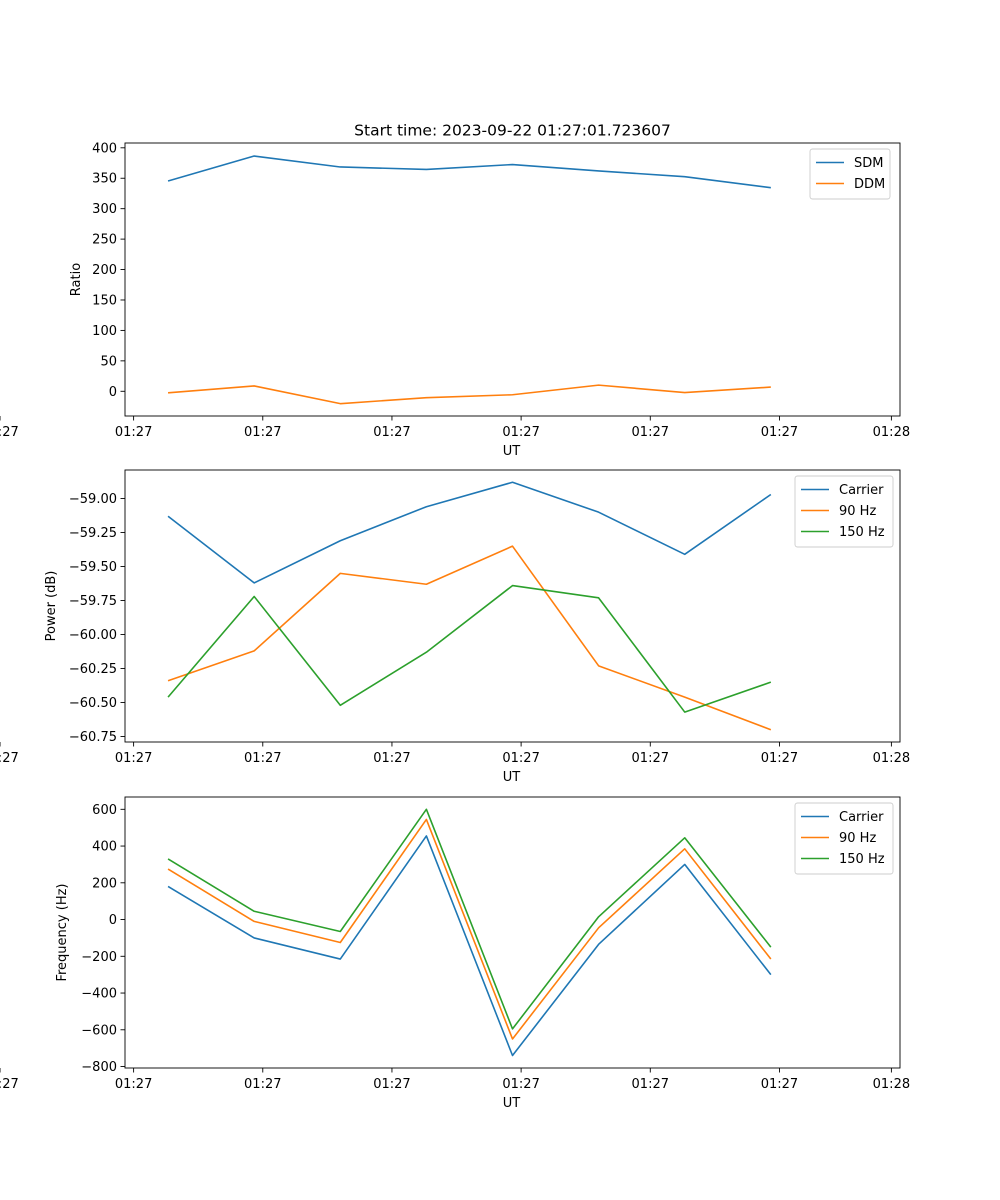 This screenshot has height=1200, width=1000. Describe the element at coordinates (104, 810) in the screenshot. I see `y-tick-label: 600` at that location.